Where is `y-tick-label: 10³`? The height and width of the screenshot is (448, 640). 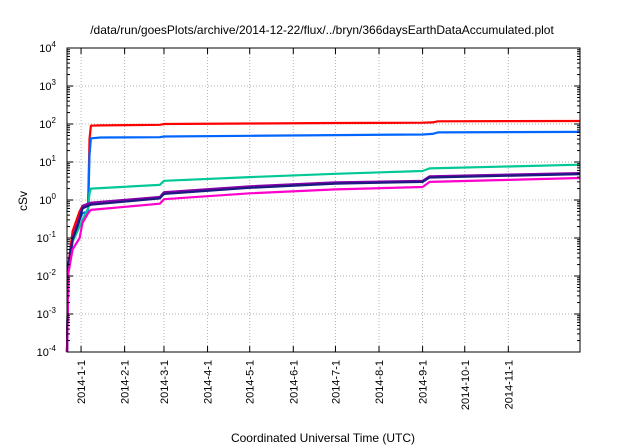 y-tick-label: 10³ is located at coordinates (47, 85).